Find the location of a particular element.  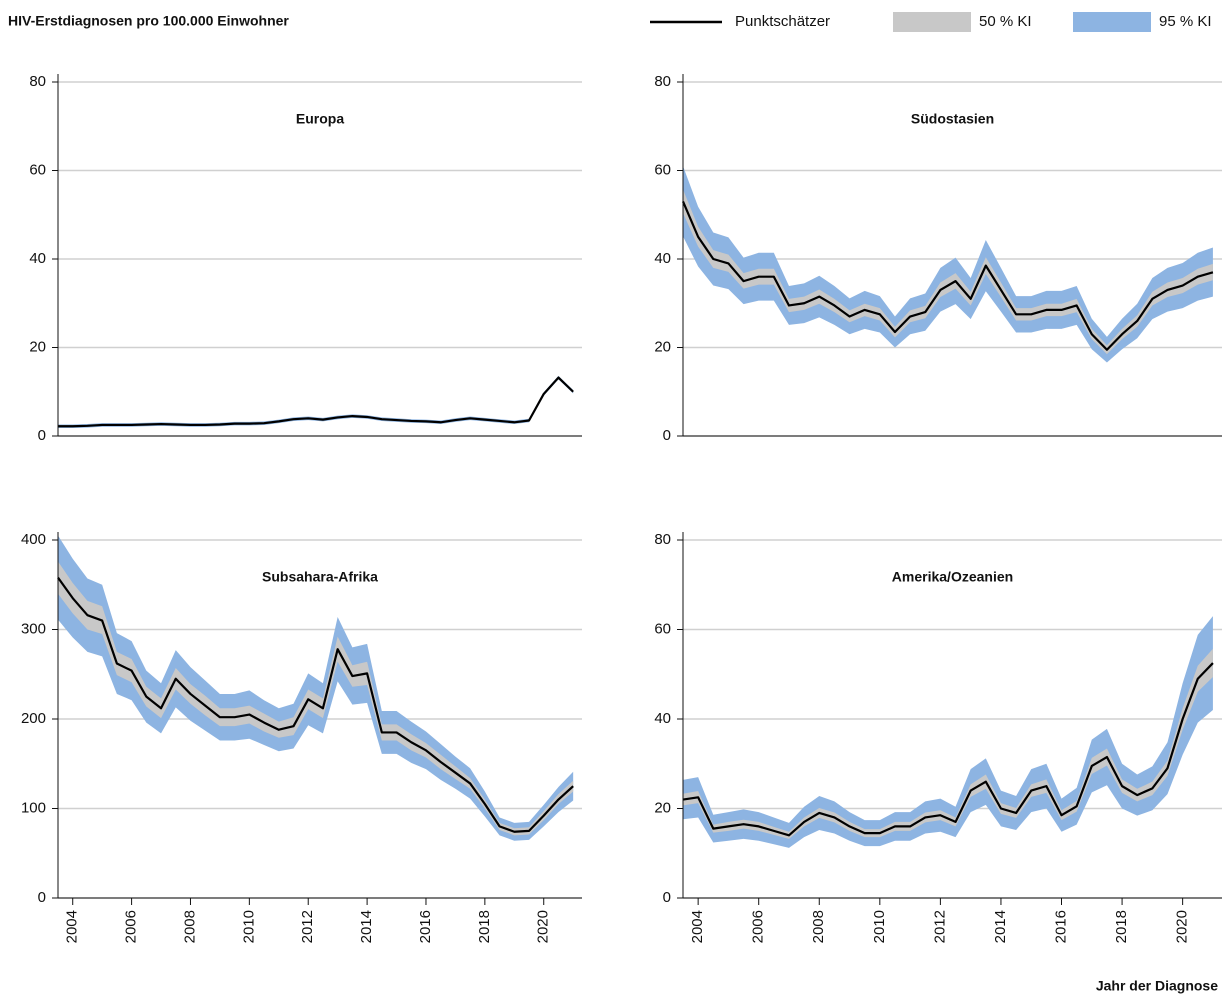

y-tick-label: 200 is located at coordinates (33, 718).